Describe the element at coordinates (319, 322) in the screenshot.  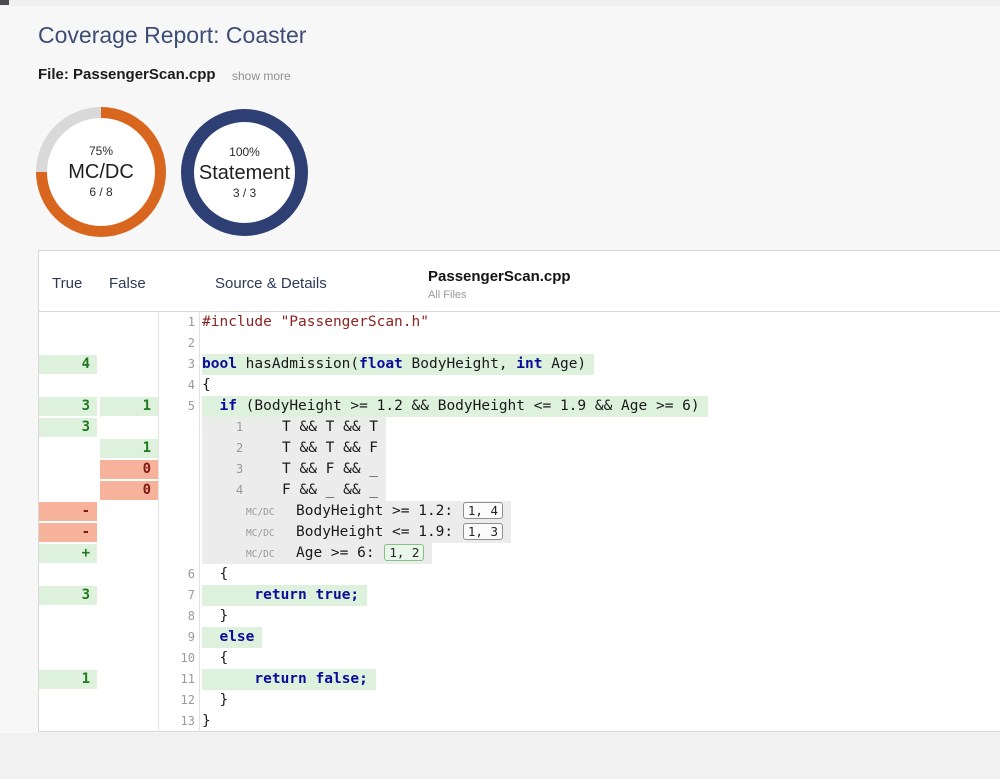
I see `code-line-highlight: #include "PassengerScan.h"` at that location.